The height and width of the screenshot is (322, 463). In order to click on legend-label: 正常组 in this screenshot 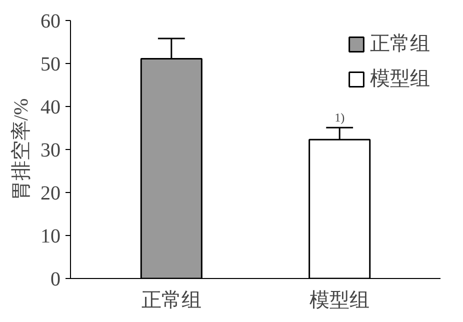, I will do `click(400, 44)`.